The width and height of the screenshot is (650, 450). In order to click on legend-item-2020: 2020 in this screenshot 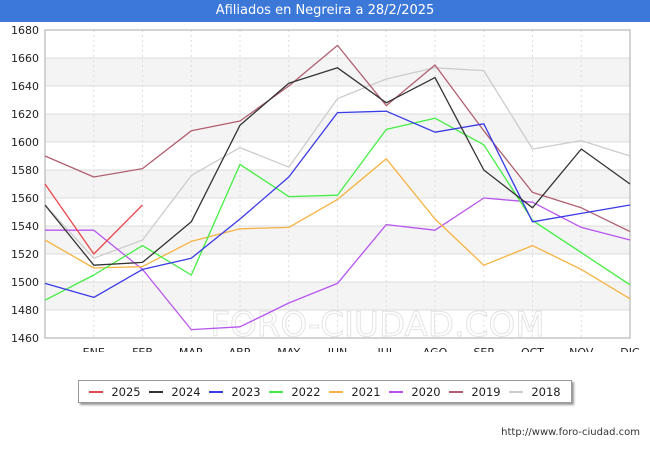, I will do `click(415, 391)`.